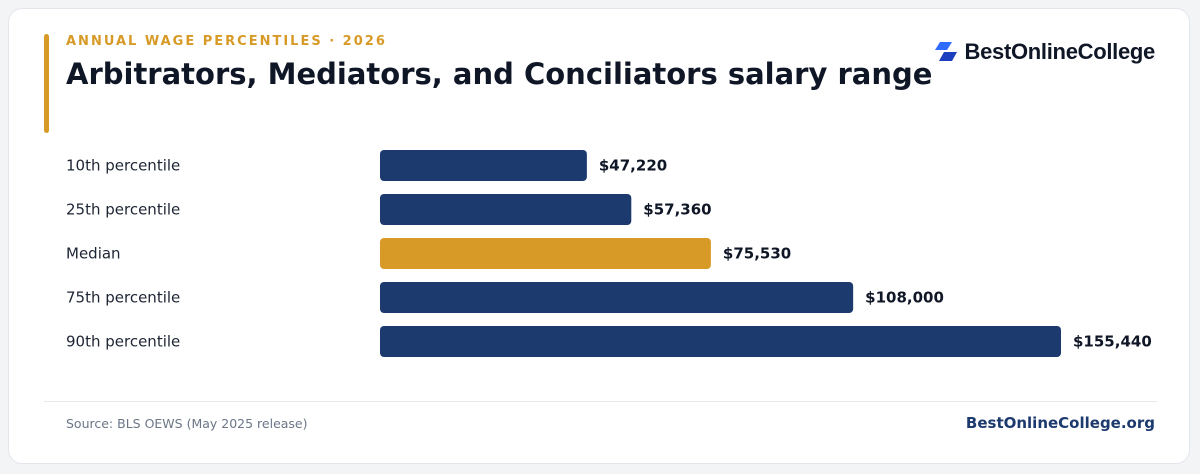  I want to click on accent-bar, so click(46, 83).